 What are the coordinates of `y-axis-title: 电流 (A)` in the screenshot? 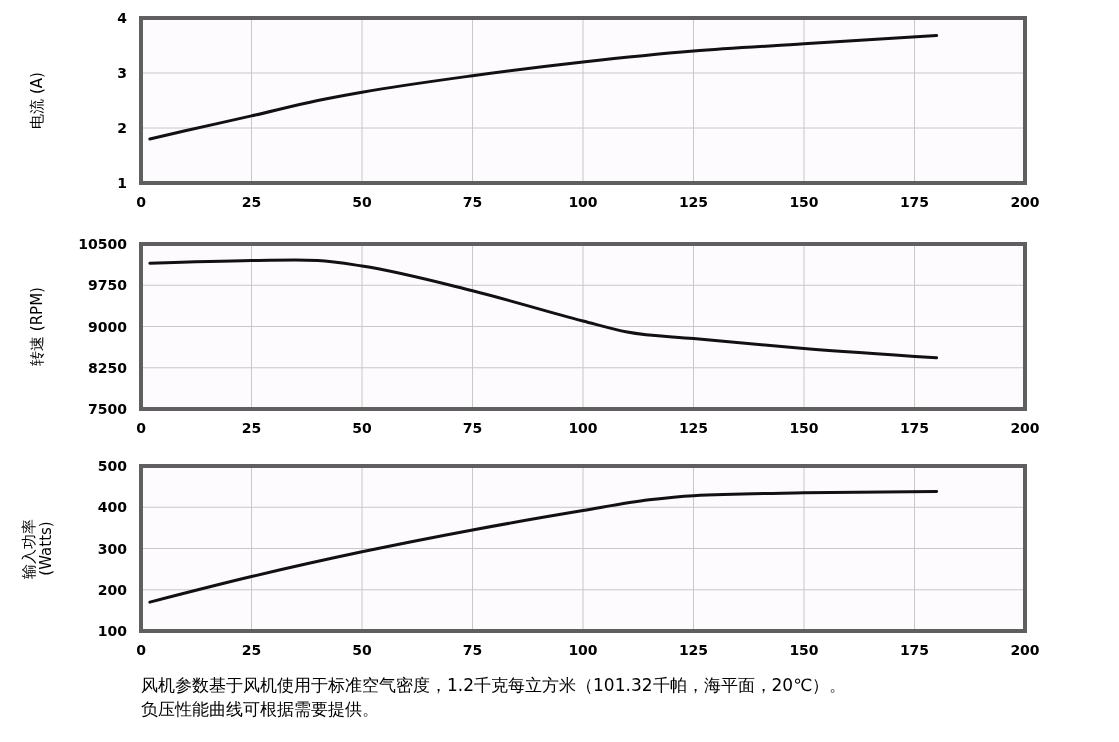 It's located at (37, 100).